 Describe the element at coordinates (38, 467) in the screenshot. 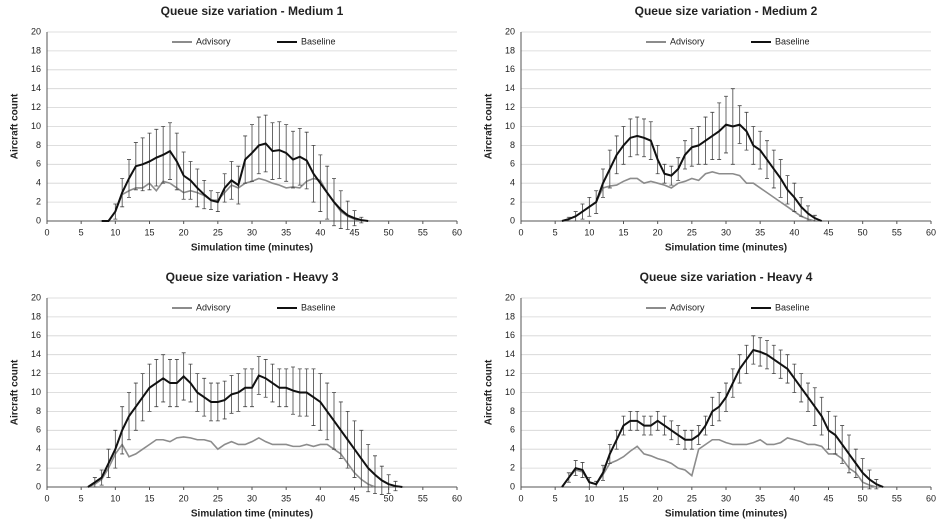

I see `y-tick-label: 2` at that location.